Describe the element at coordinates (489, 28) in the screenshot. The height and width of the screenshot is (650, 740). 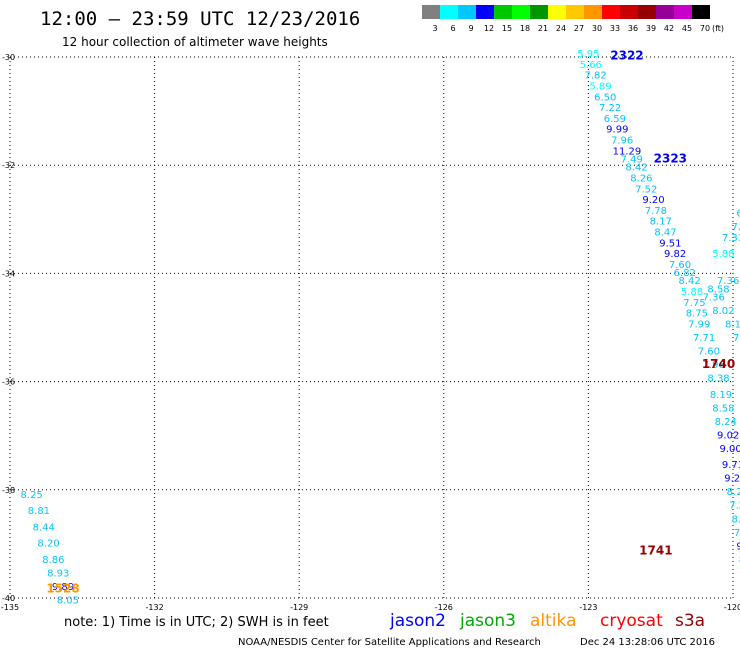
I see `colorbar-label: 12` at that location.